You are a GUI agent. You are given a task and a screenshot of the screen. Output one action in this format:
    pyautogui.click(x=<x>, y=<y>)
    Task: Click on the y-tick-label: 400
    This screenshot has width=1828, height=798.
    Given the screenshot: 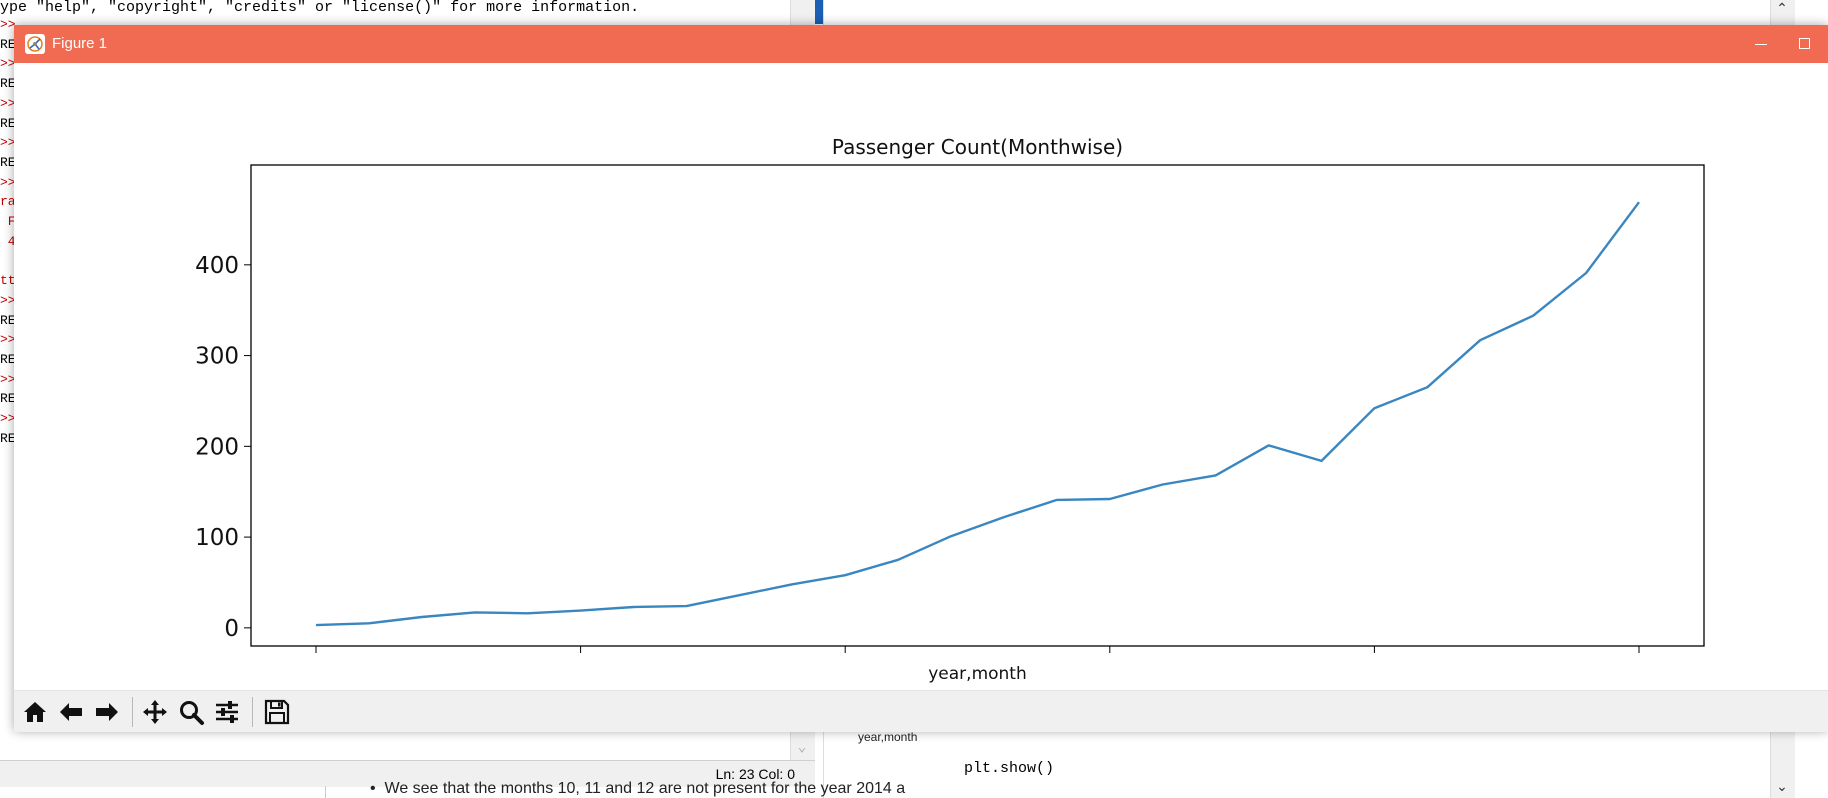 What is the action you would take?
    pyautogui.click(x=217, y=266)
    